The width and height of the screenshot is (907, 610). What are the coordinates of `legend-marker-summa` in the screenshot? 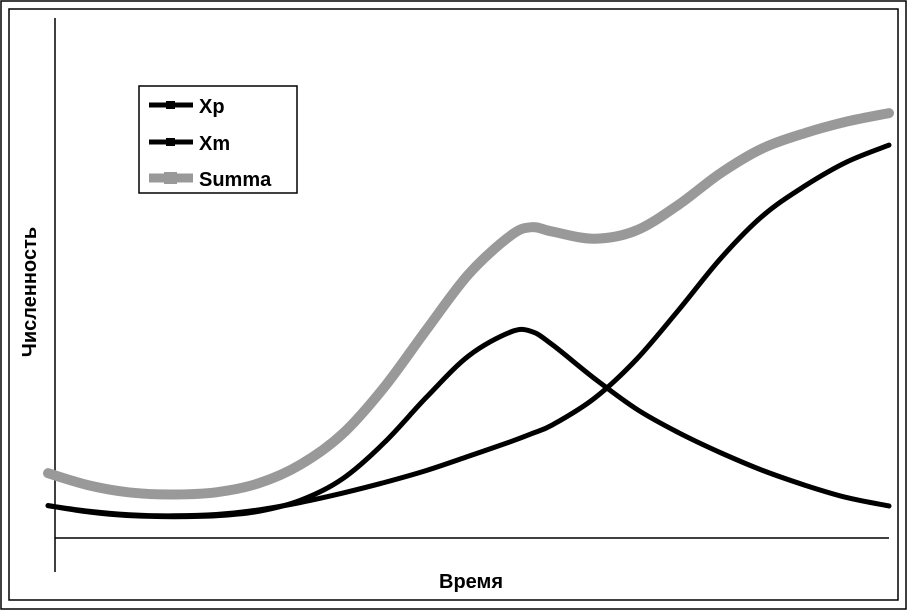 It's located at (170, 178).